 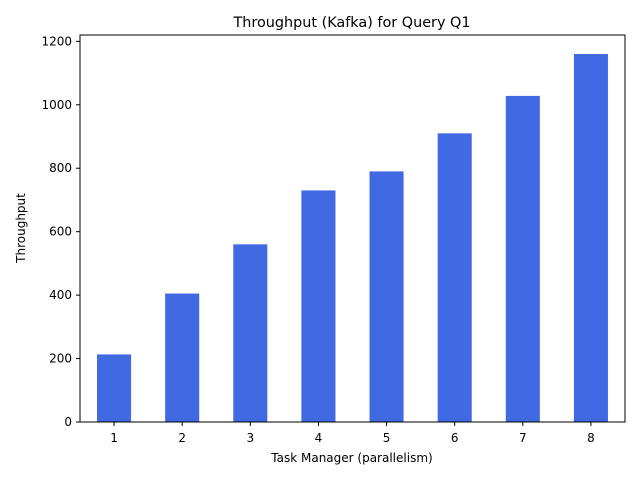 I want to click on y-axis: 0 200 400 600 800 1000 1200, so click(x=60, y=231).